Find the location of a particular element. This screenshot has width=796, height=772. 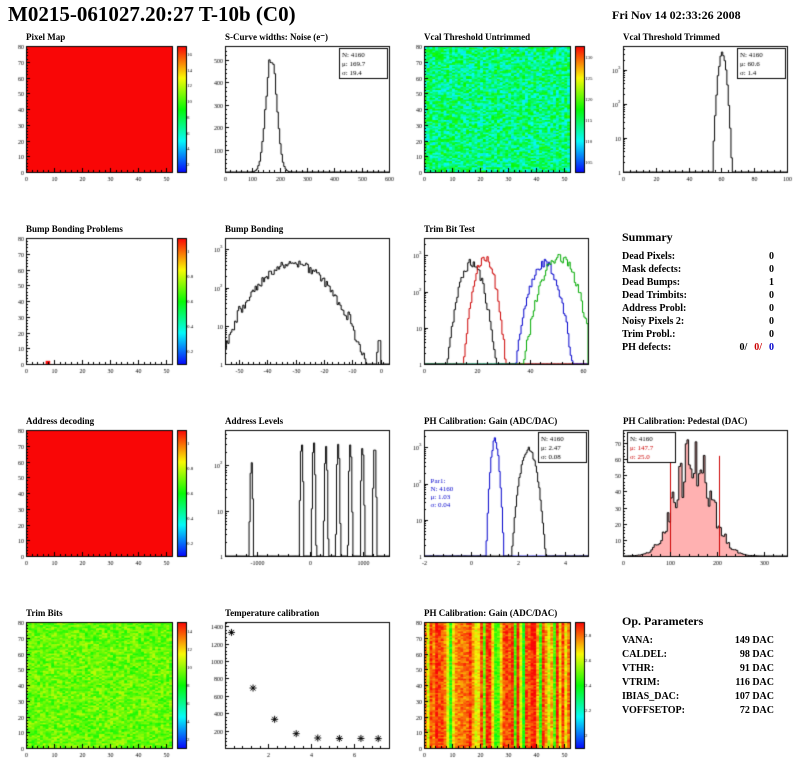

vcal-untrimmed-heatmap is located at coordinates (497, 118).